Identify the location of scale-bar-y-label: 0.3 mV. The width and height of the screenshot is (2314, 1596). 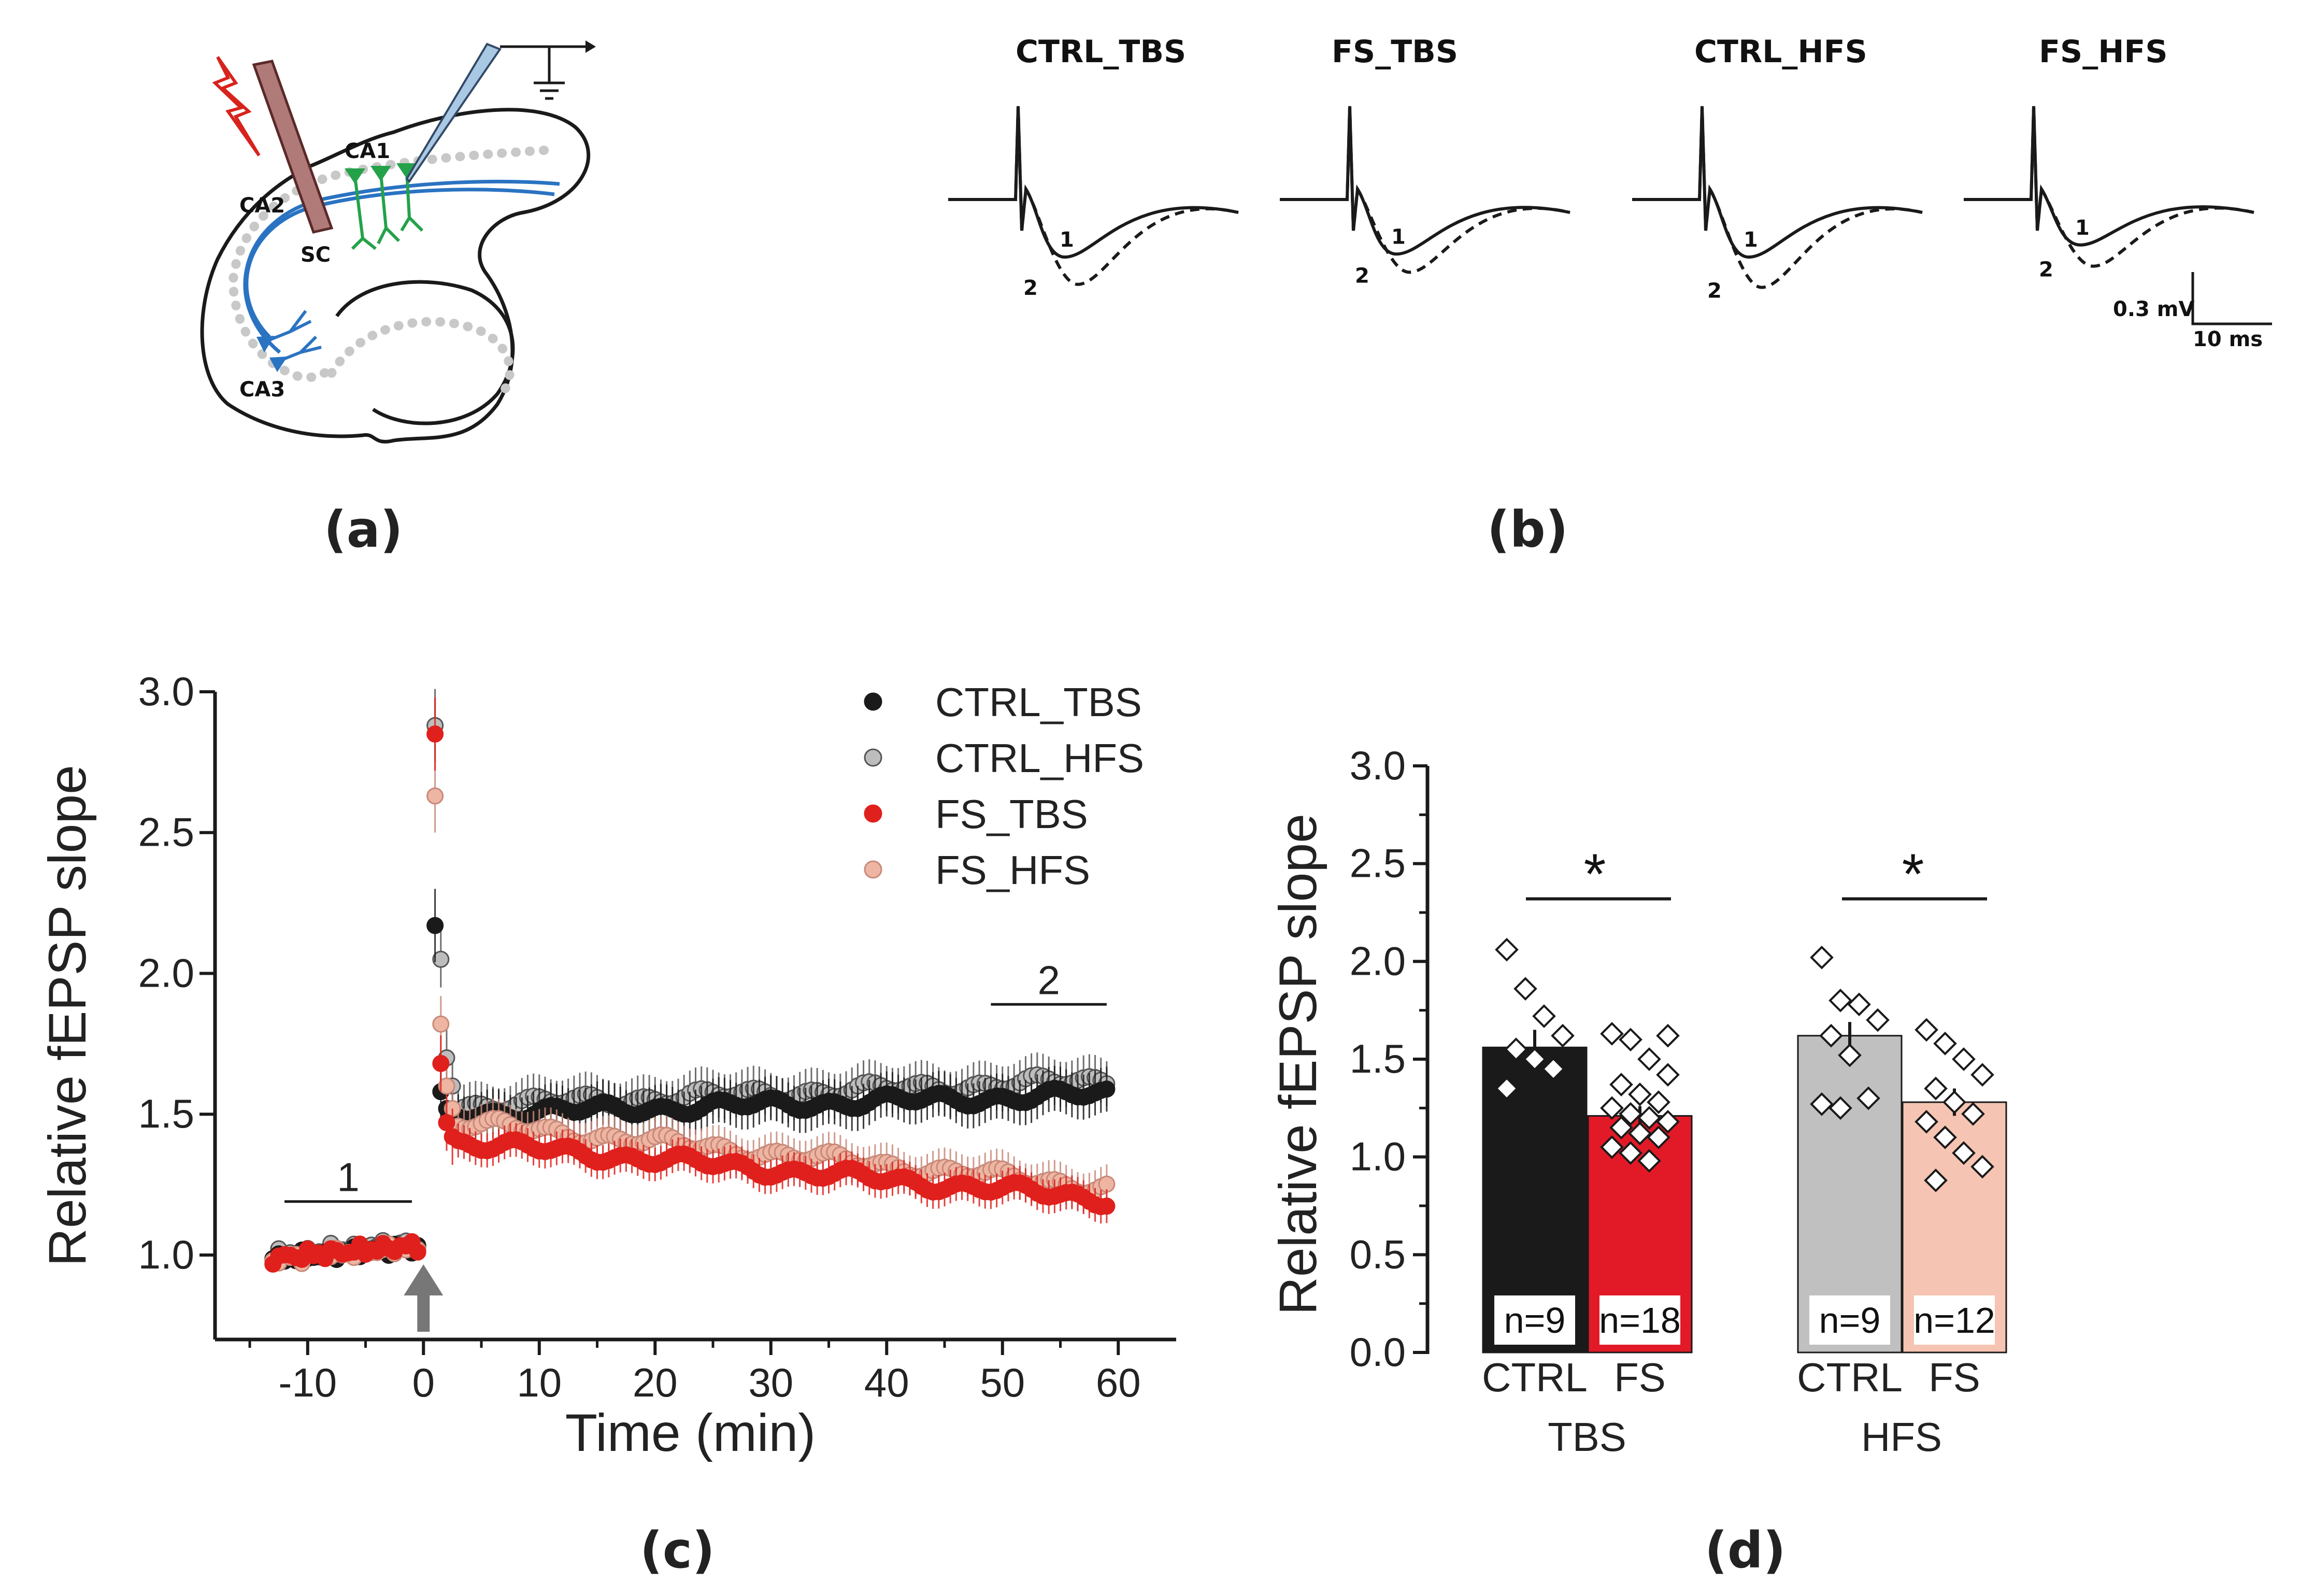
(2153, 309).